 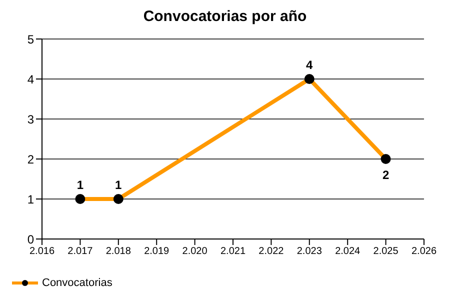 What do you see at coordinates (157, 252) in the screenshot?
I see `x-tick-label: 2.019` at bounding box center [157, 252].